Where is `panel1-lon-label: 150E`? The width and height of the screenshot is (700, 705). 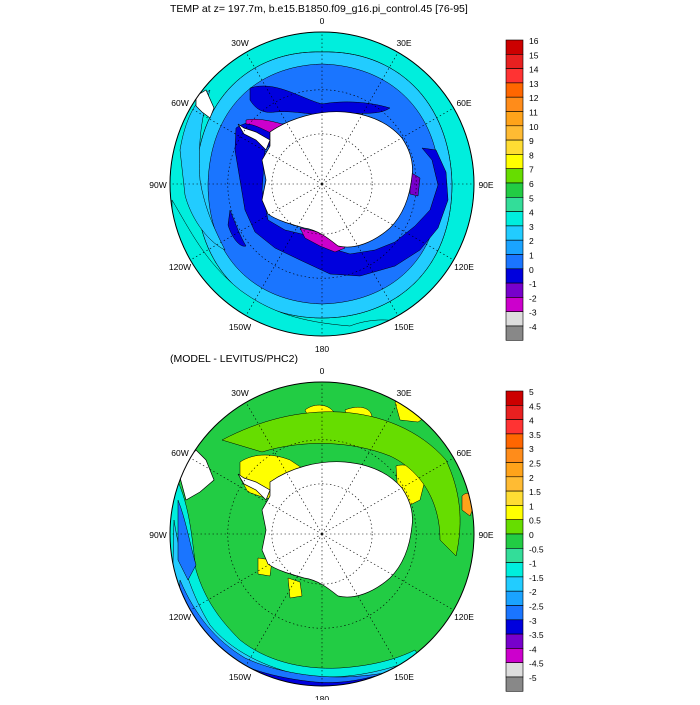 panel1-lon-label: 150E is located at coordinates (404, 327).